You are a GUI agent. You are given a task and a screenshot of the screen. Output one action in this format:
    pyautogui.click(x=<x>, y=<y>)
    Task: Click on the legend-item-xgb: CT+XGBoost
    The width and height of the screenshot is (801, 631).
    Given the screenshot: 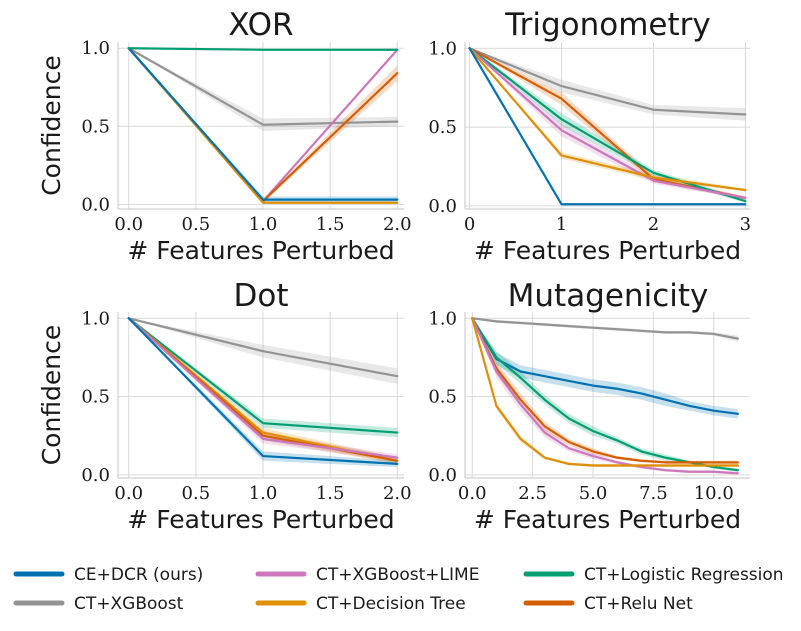 What is the action you would take?
    pyautogui.click(x=98, y=604)
    